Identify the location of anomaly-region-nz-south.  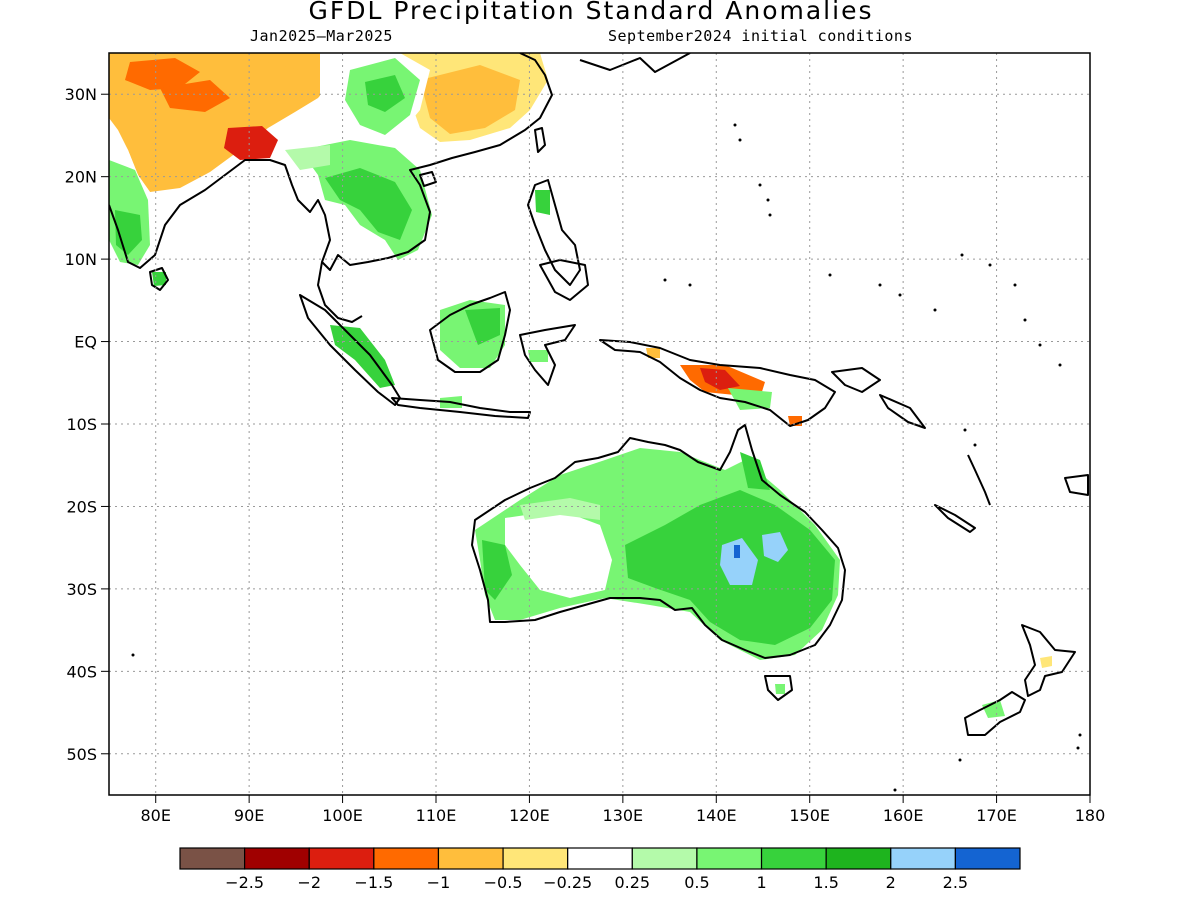
(993, 709).